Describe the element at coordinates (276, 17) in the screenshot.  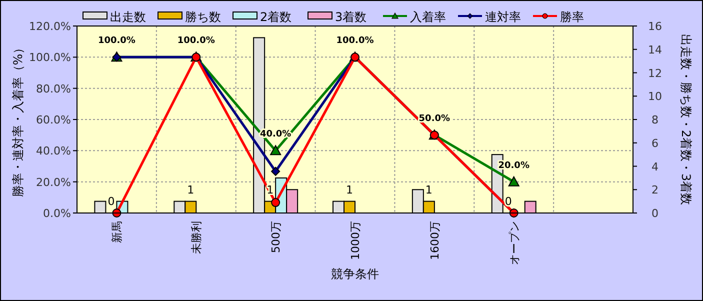
I see `legend-label: 2着数` at that location.